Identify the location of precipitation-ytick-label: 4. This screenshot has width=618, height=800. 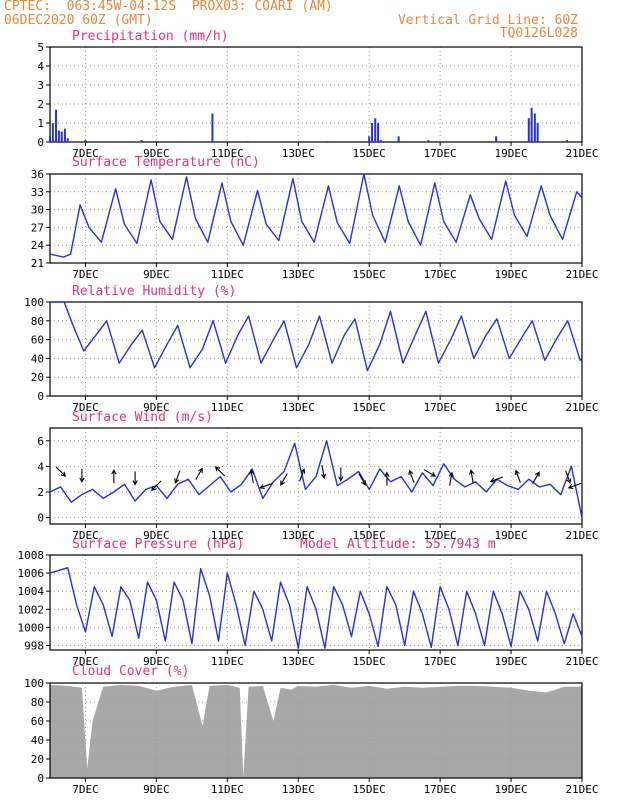
(40, 66).